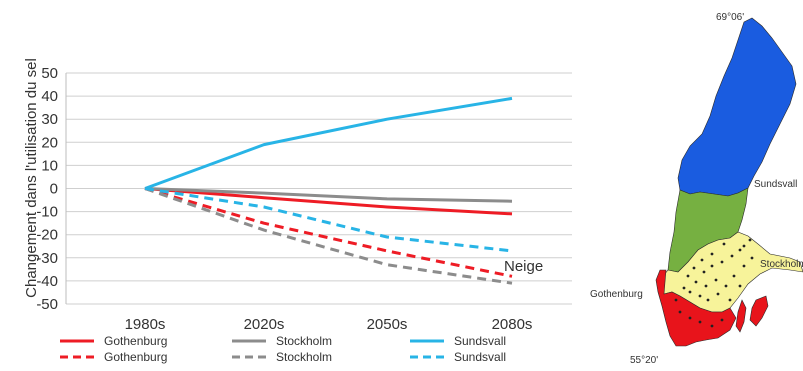 The width and height of the screenshot is (803, 371). Describe the element at coordinates (741, 316) in the screenshot. I see `map-island-oland` at that location.